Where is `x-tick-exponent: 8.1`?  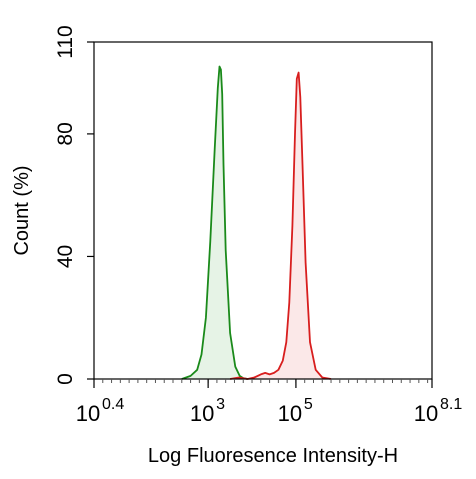
x-tick-exponent: 8.1 is located at coordinates (451, 404).